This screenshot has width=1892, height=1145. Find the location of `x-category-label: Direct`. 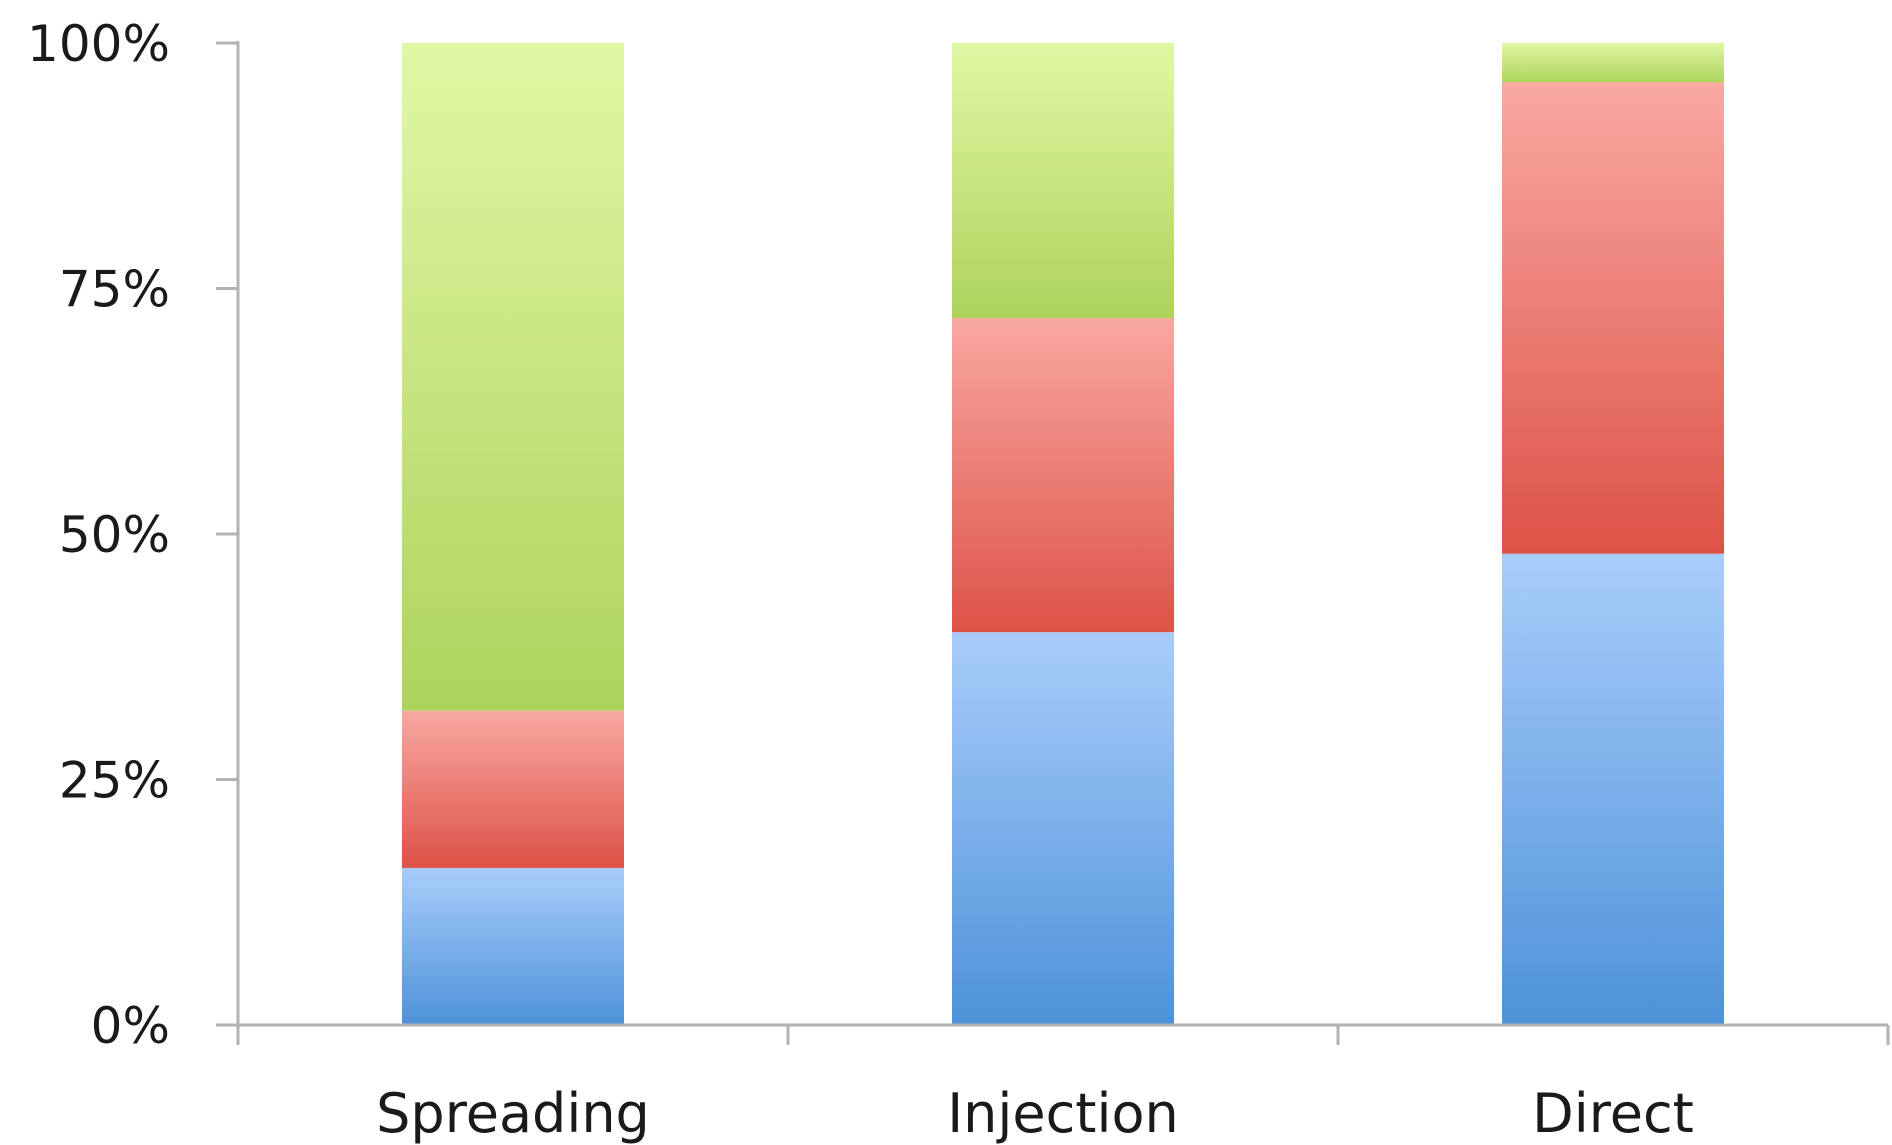

x-category-label: Direct is located at coordinates (1613, 1113).